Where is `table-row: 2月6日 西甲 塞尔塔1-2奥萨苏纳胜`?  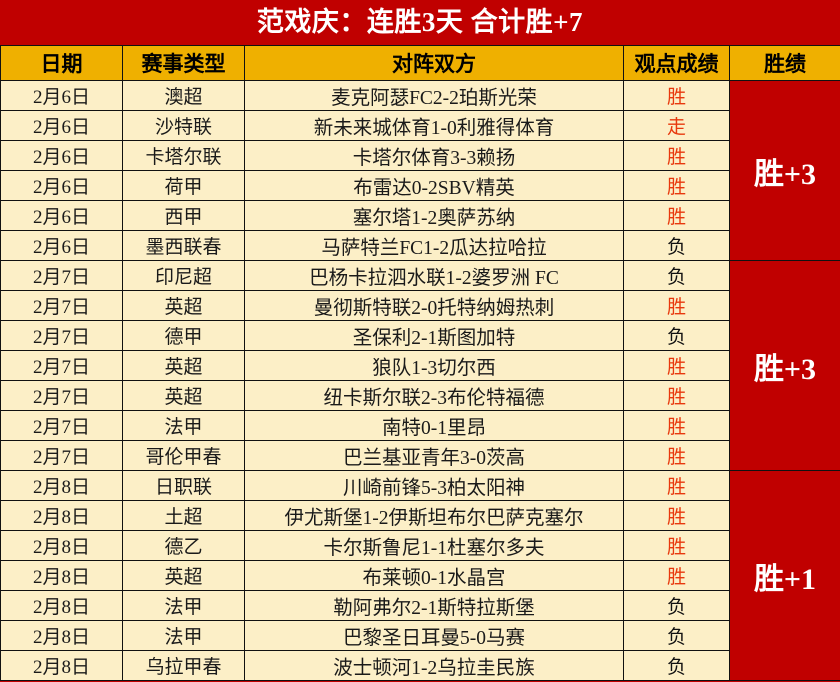 table-row: 2月6日 西甲 塞尔塔1-2奥萨苏纳胜 is located at coordinates (420, 215).